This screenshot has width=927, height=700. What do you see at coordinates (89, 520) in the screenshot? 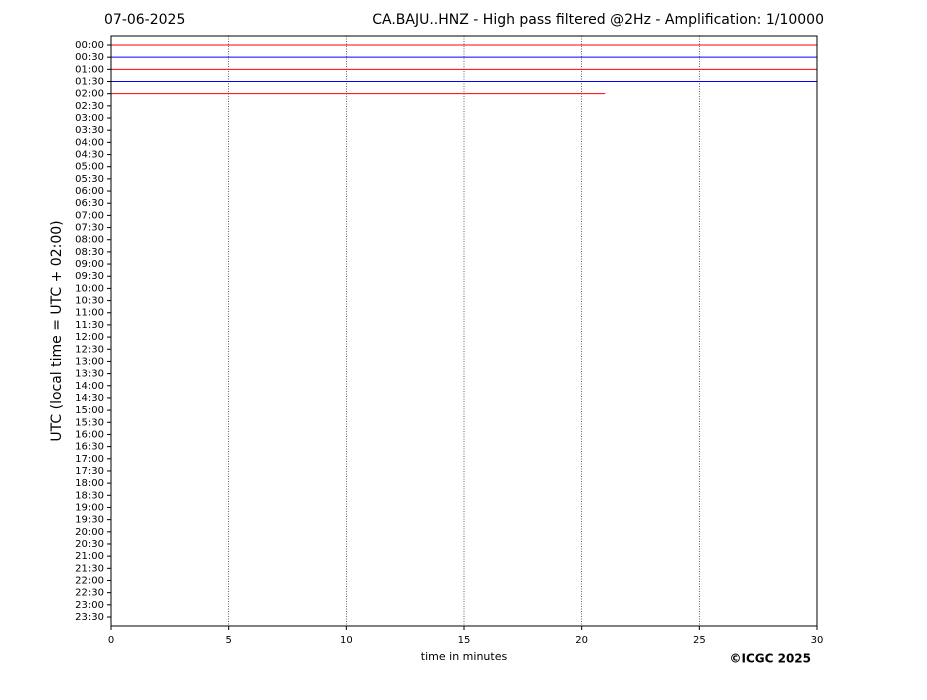
I see `y-tick-label: 19:30` at bounding box center [89, 520].